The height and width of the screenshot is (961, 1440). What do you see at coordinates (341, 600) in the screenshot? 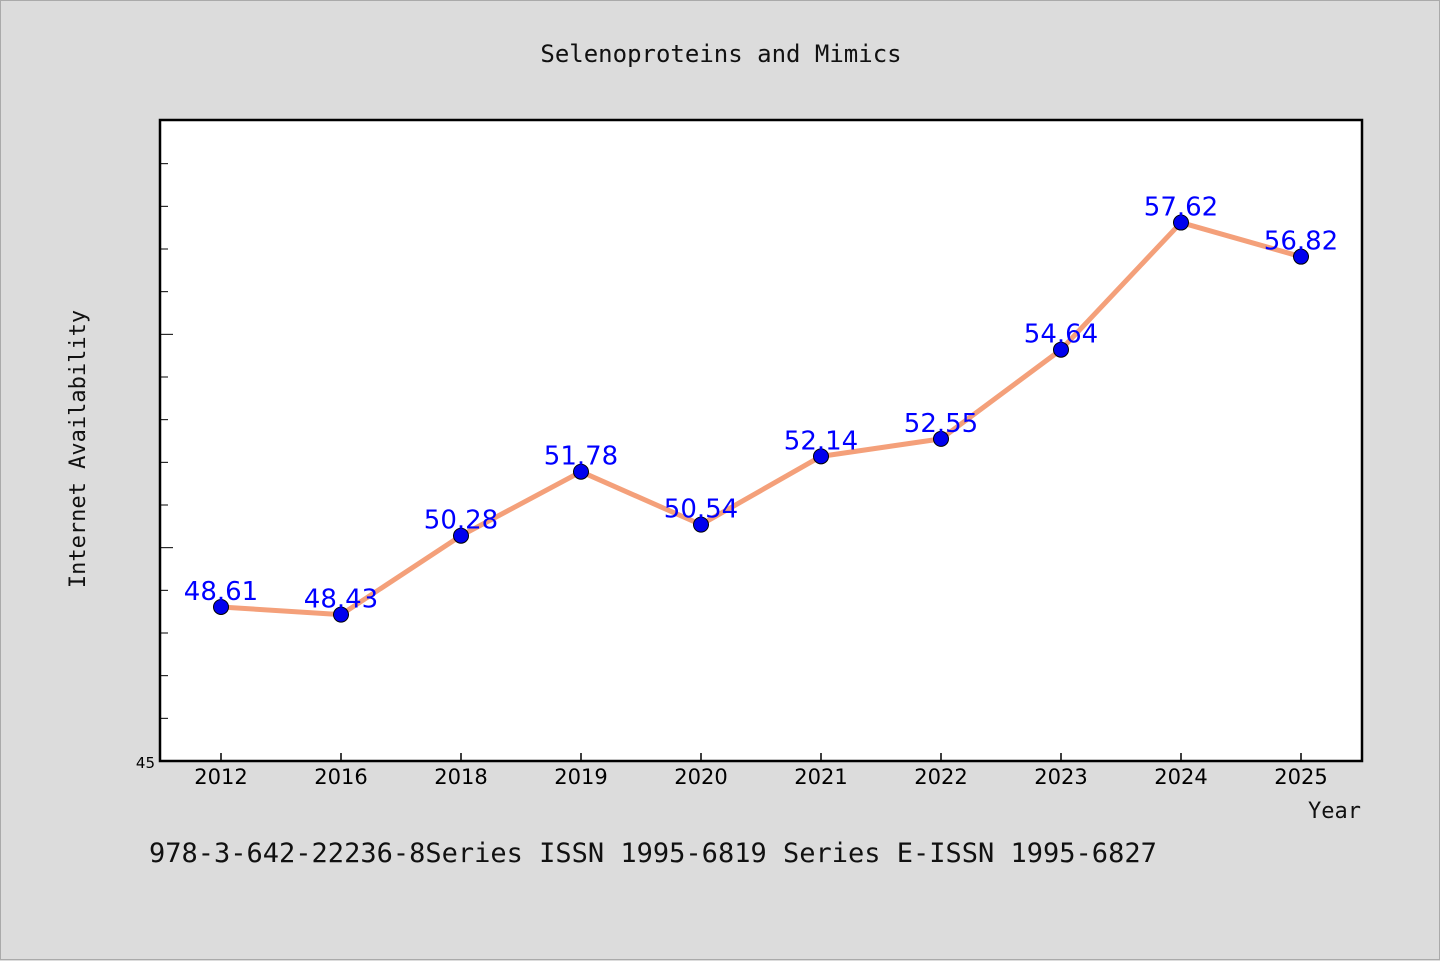
I see `data-label: 48.43` at bounding box center [341, 600].